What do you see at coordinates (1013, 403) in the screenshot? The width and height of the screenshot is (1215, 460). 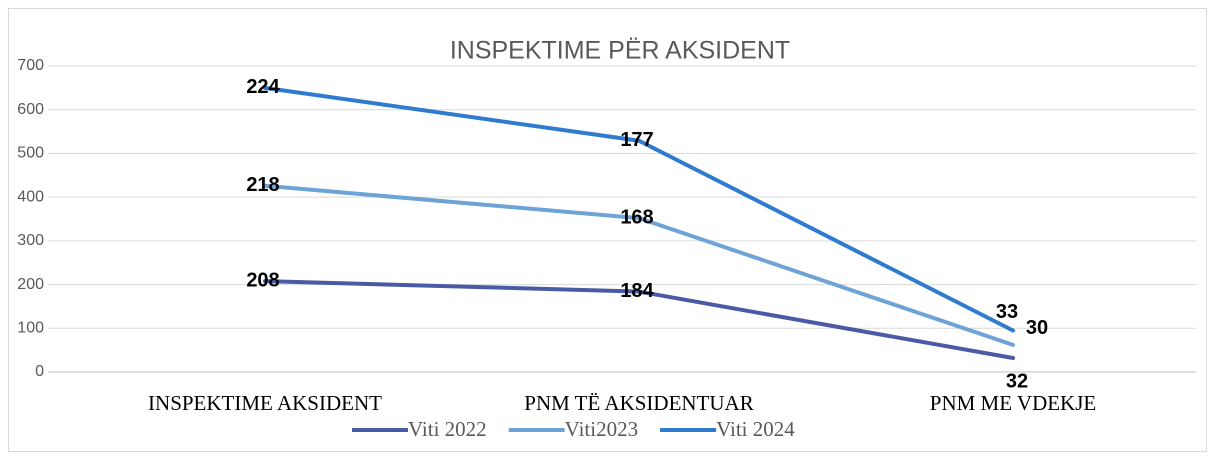 I see `x-tick-label: PNM ME VDEKJE` at bounding box center [1013, 403].